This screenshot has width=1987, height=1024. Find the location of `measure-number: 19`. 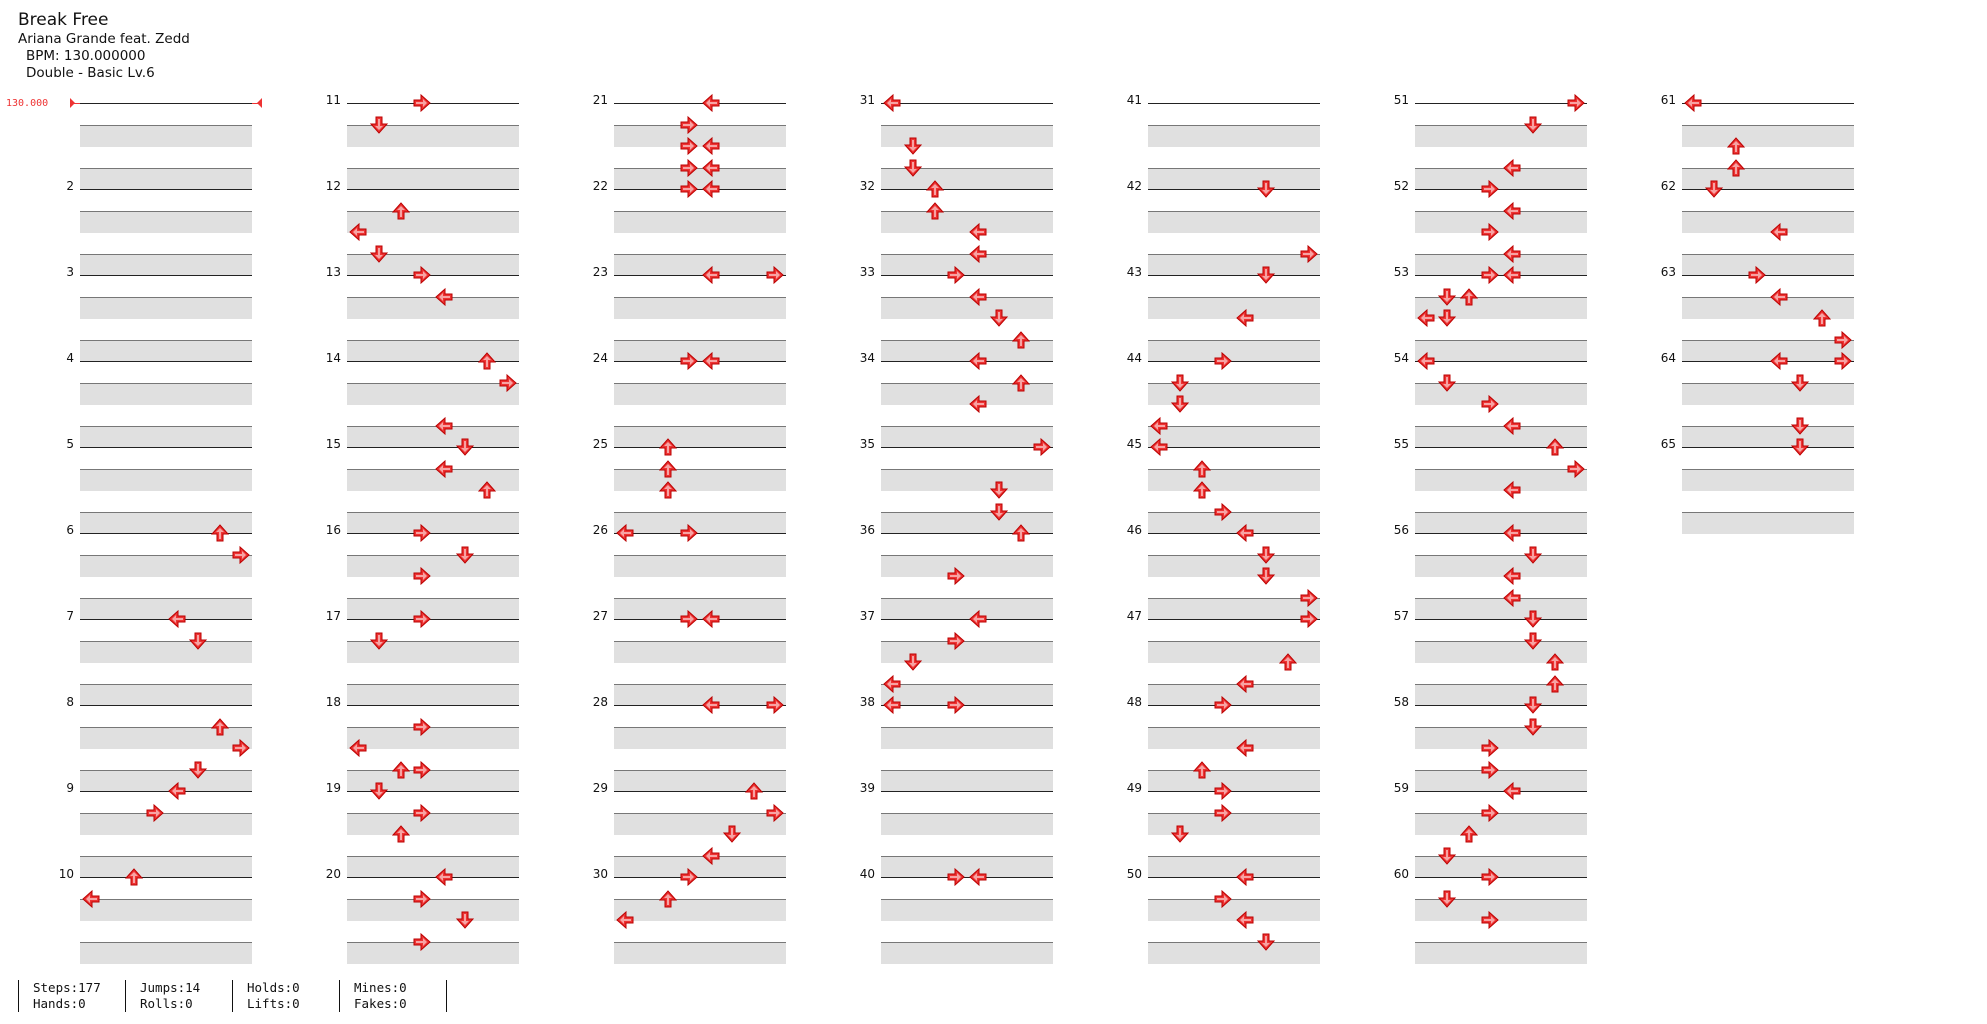

measure-number: 19 is located at coordinates (333, 788).